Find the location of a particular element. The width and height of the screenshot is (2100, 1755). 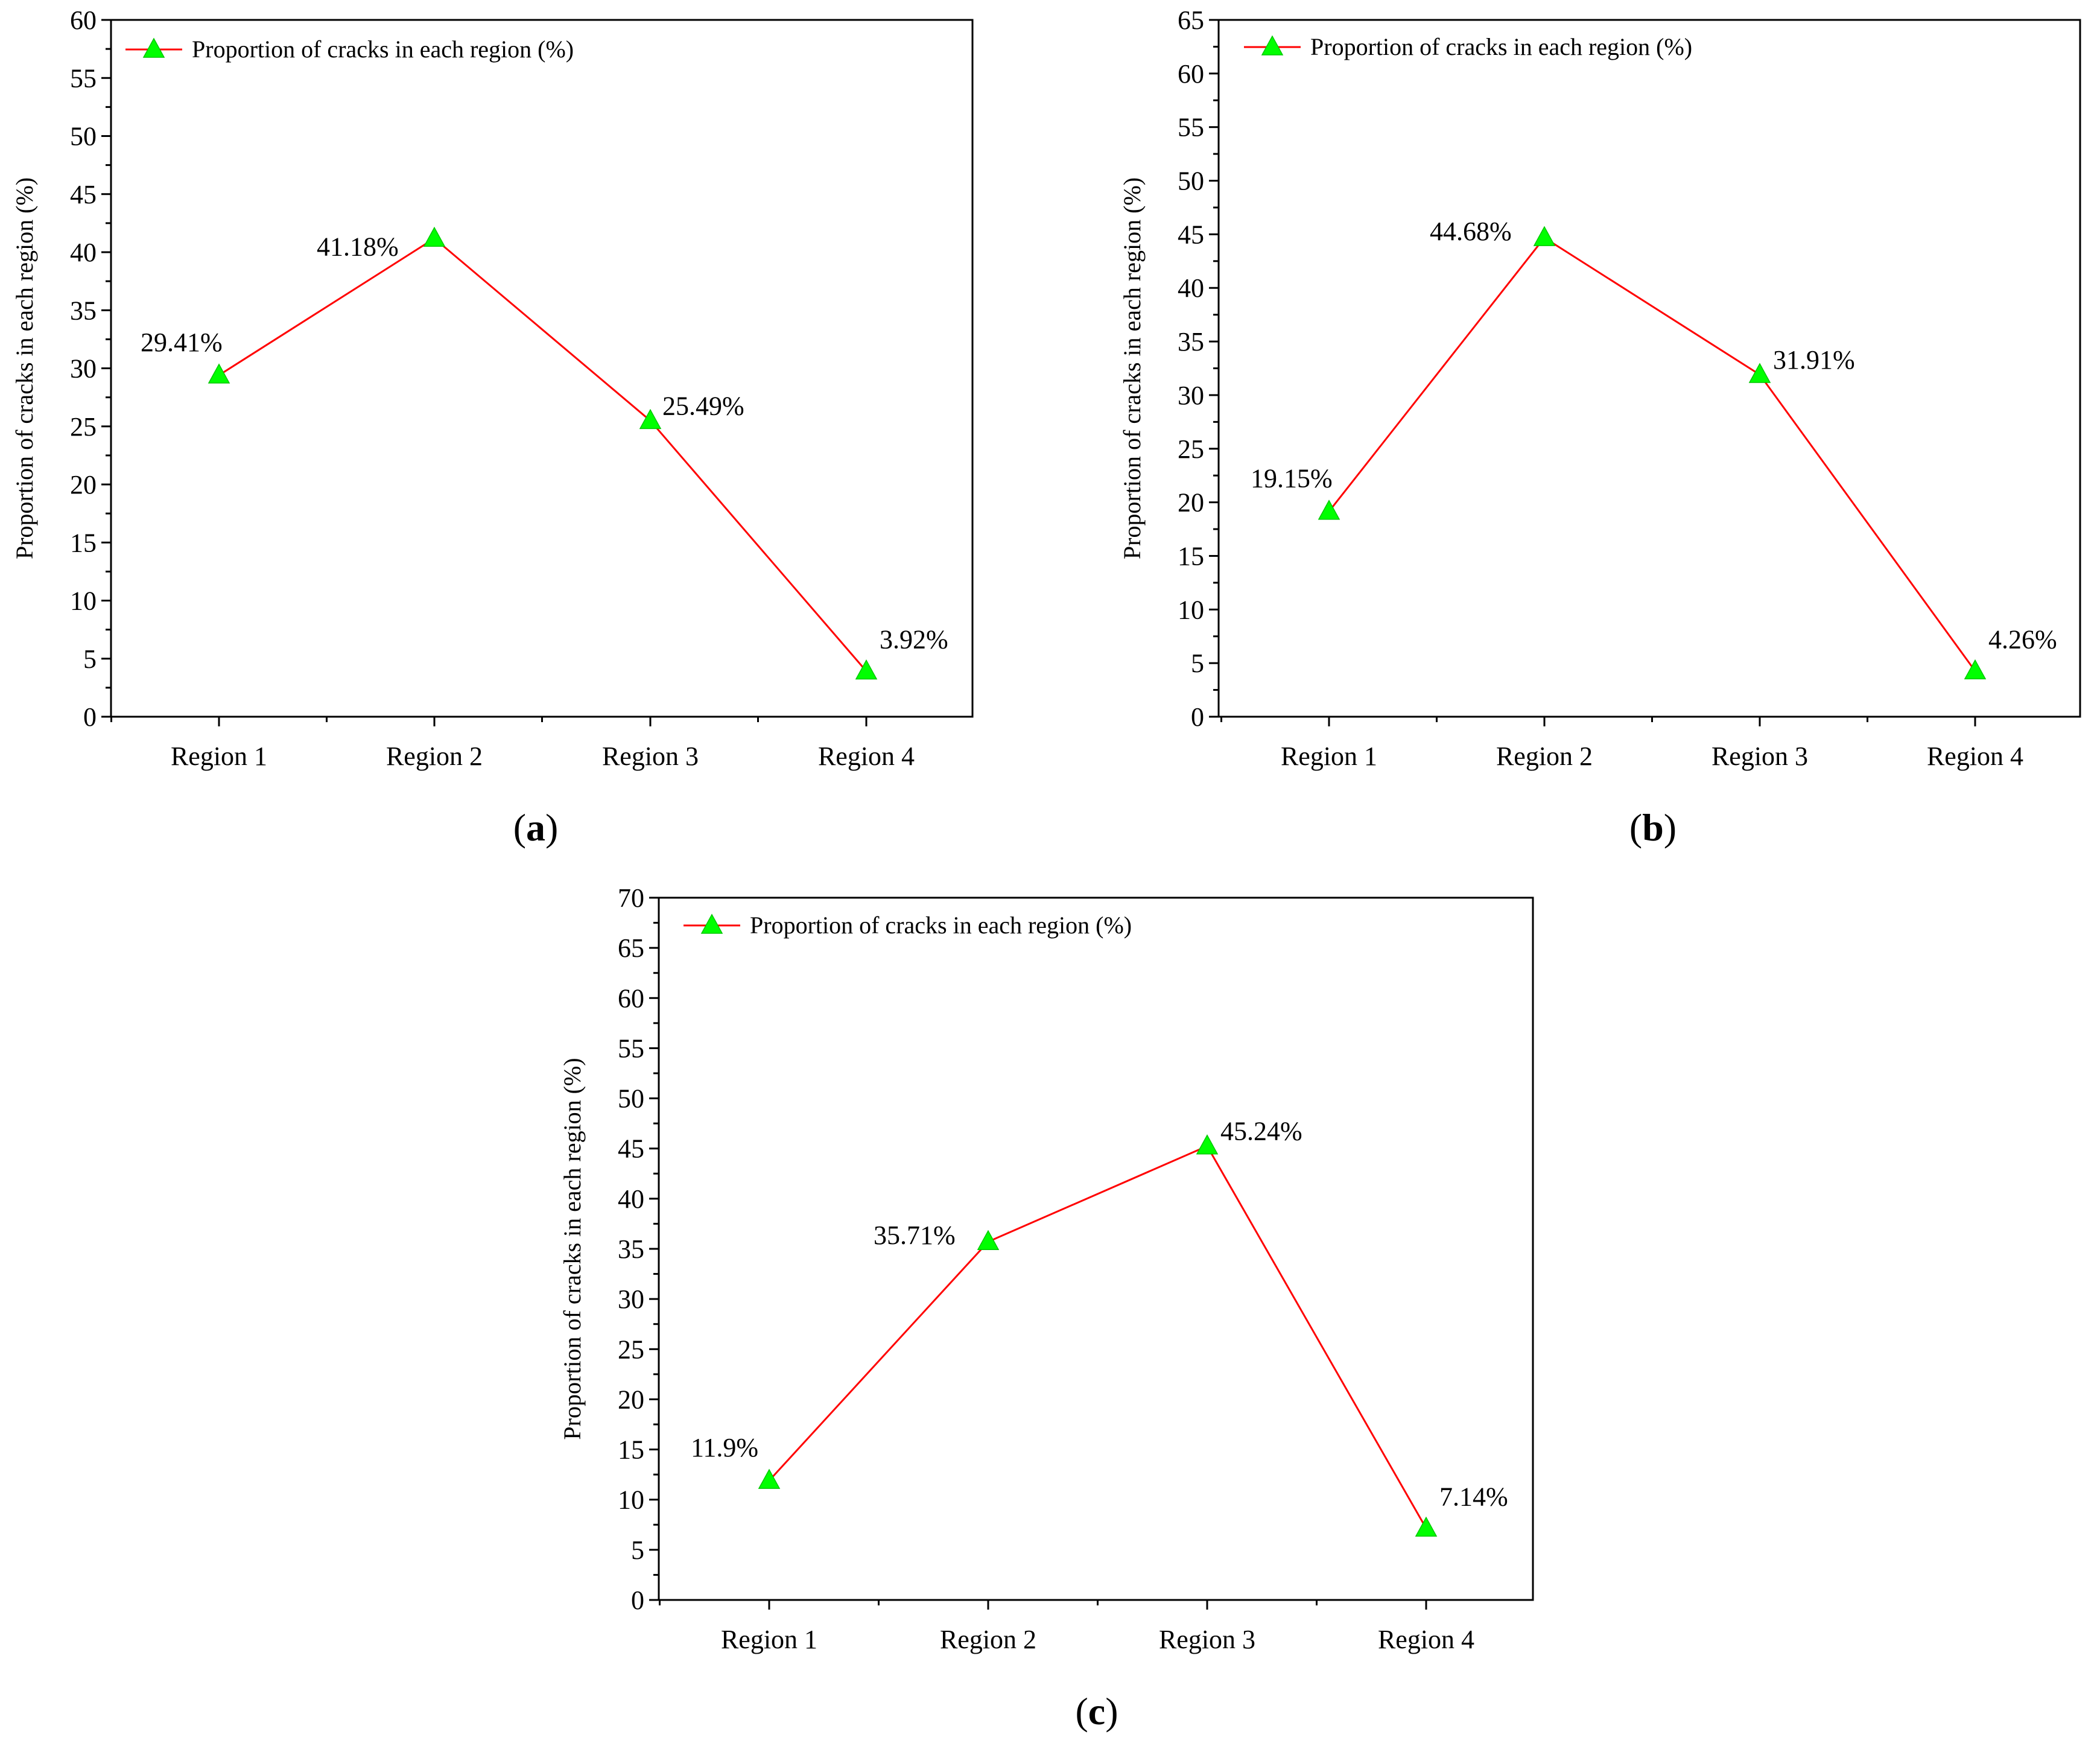

data-label: 3.92% is located at coordinates (914, 640).